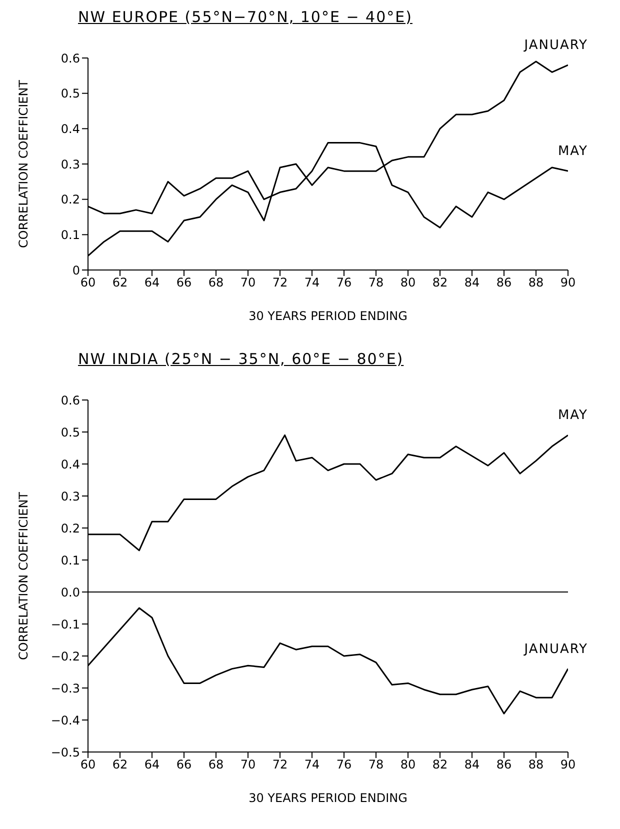 The width and height of the screenshot is (620, 829). What do you see at coordinates (65, 656) in the screenshot?
I see `y-tick-label: −0.2` at bounding box center [65, 656].